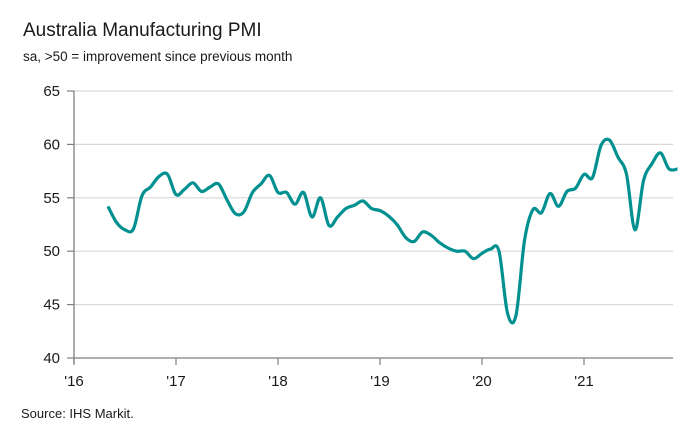 This screenshot has height=437, width=689. What do you see at coordinates (482, 381) in the screenshot?
I see `x-tick-label: '20` at bounding box center [482, 381].